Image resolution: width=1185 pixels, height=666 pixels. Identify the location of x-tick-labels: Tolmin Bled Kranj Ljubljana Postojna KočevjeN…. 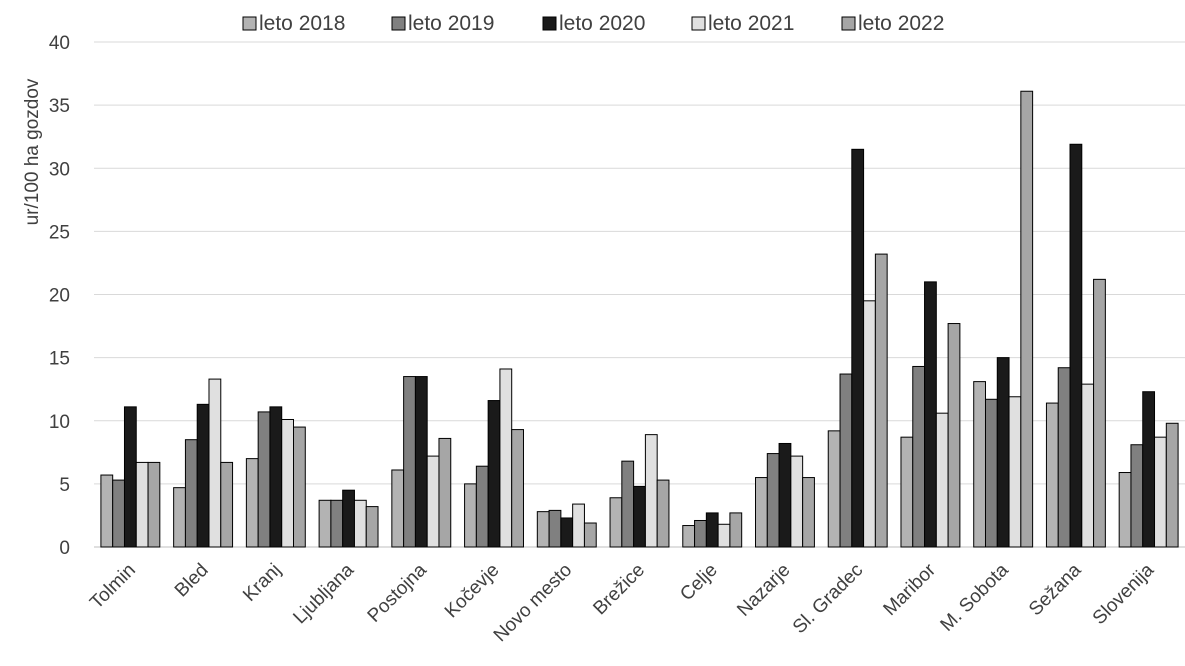
(622, 602).